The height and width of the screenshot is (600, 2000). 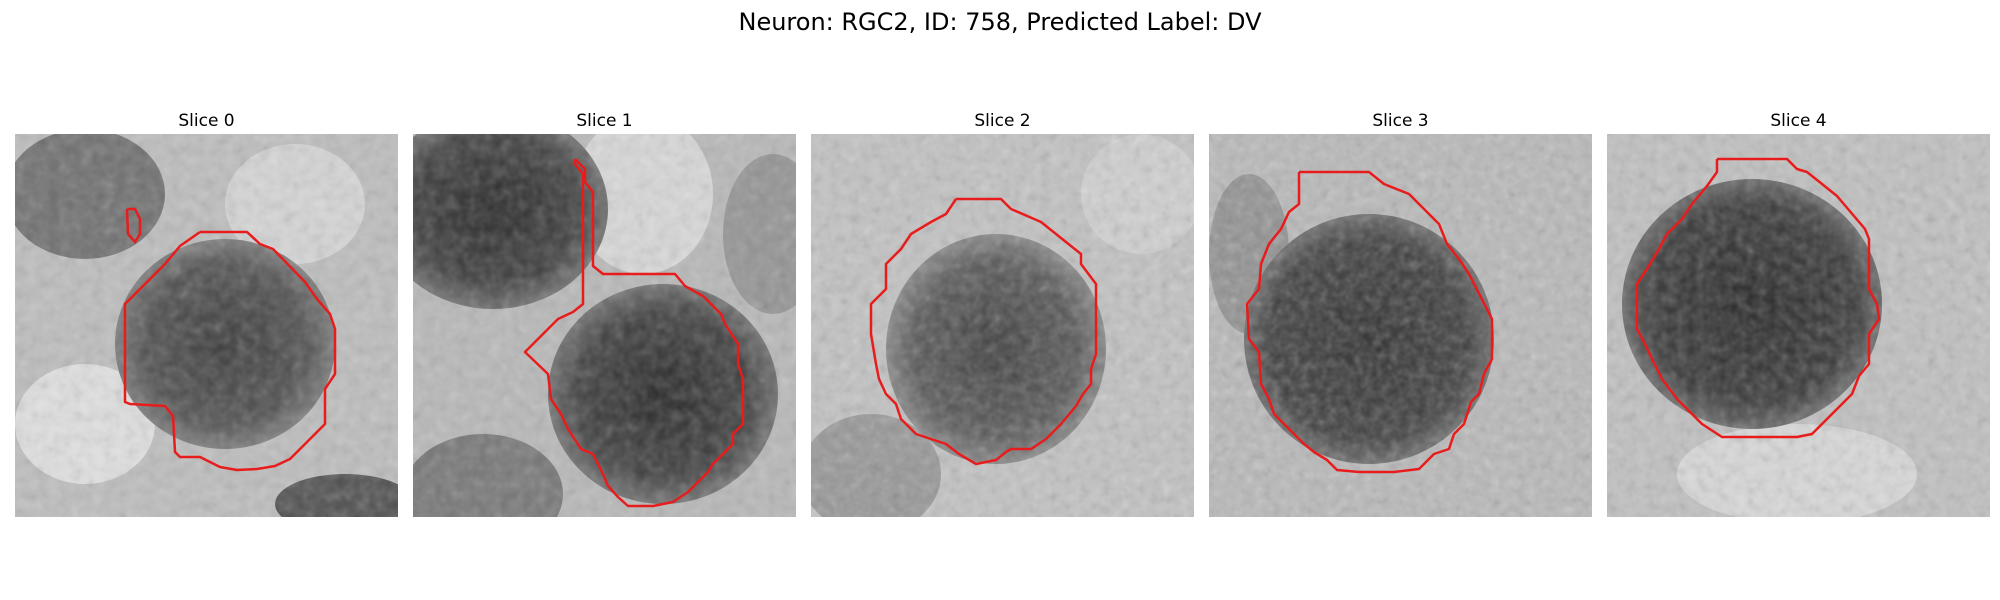 What do you see at coordinates (206, 121) in the screenshot?
I see `slice-title-0: Slice 0` at bounding box center [206, 121].